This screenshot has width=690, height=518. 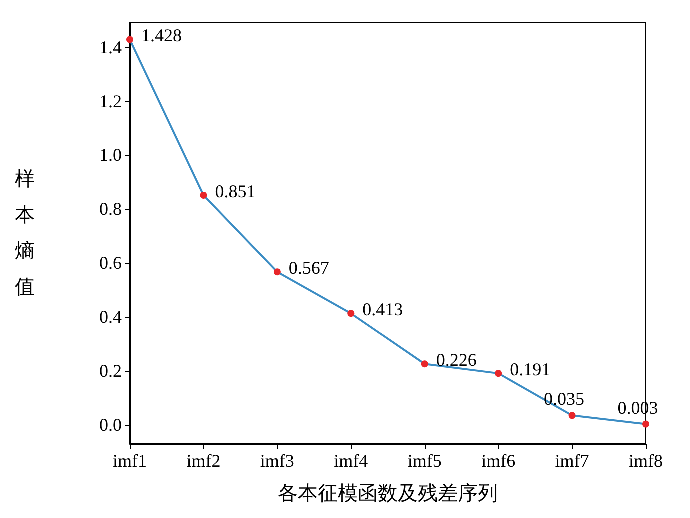 I want to click on data-label: 1.428, so click(x=162, y=36).